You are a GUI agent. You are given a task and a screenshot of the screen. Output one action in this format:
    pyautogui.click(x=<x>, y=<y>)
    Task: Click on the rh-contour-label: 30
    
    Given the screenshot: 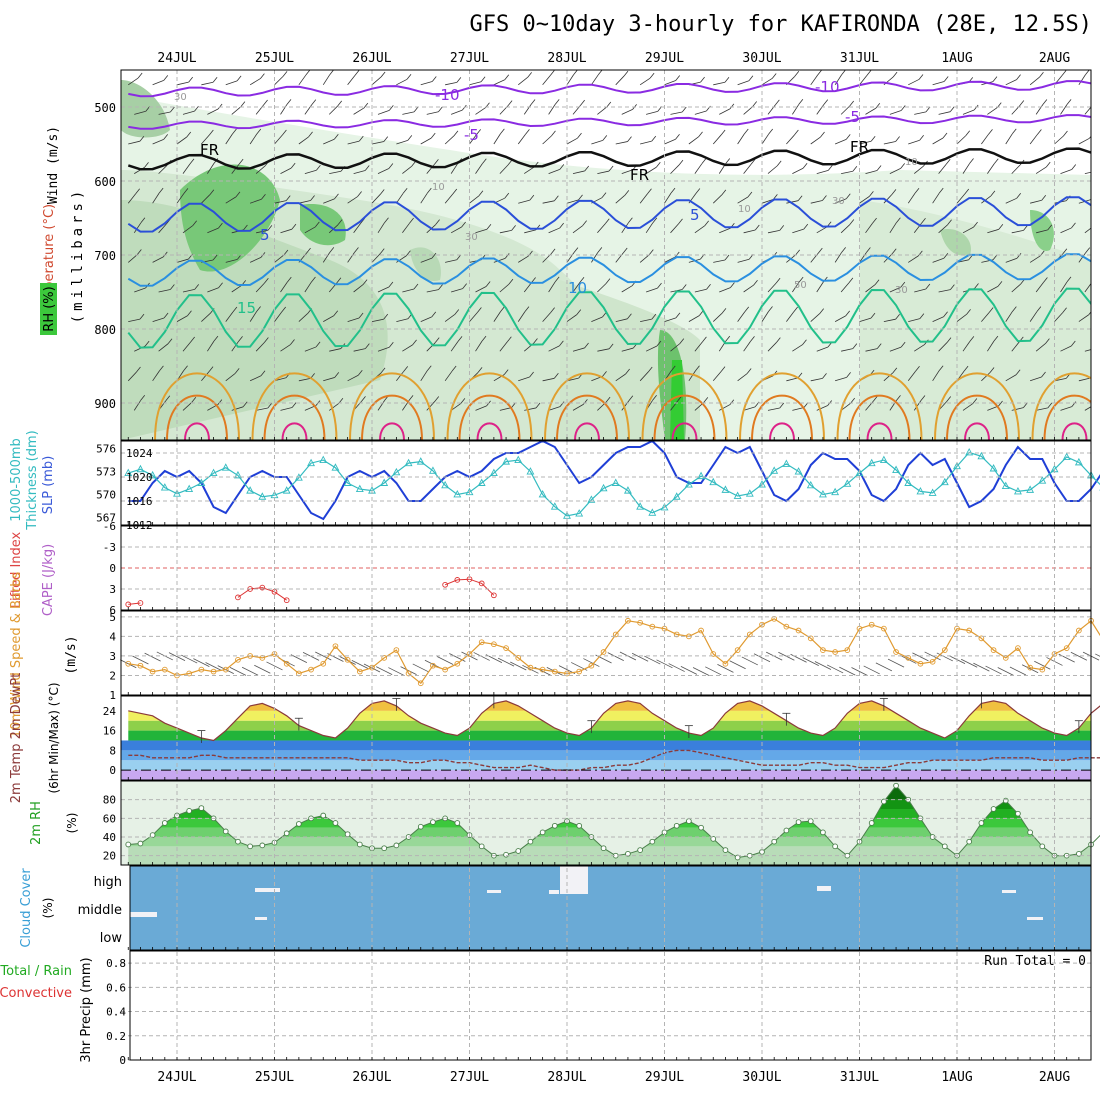 What is the action you would take?
    pyautogui.click(x=838, y=201)
    